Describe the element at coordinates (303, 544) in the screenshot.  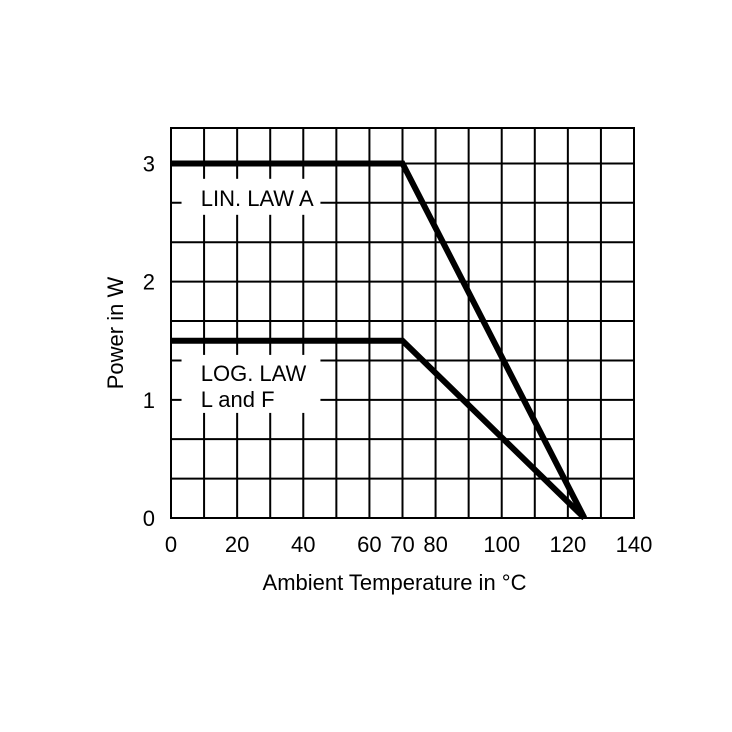
I see `x-tick-label: 40` at that location.